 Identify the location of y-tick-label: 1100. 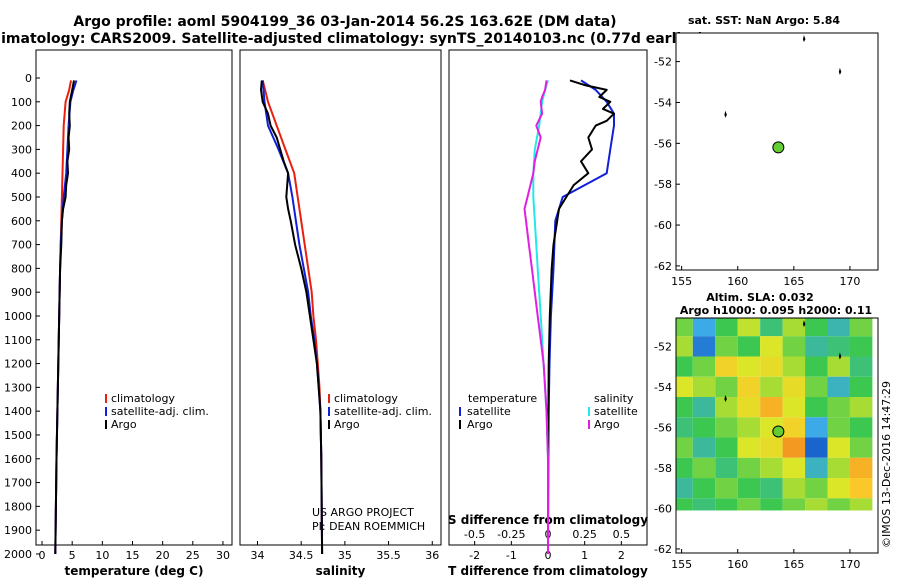
(18, 340).